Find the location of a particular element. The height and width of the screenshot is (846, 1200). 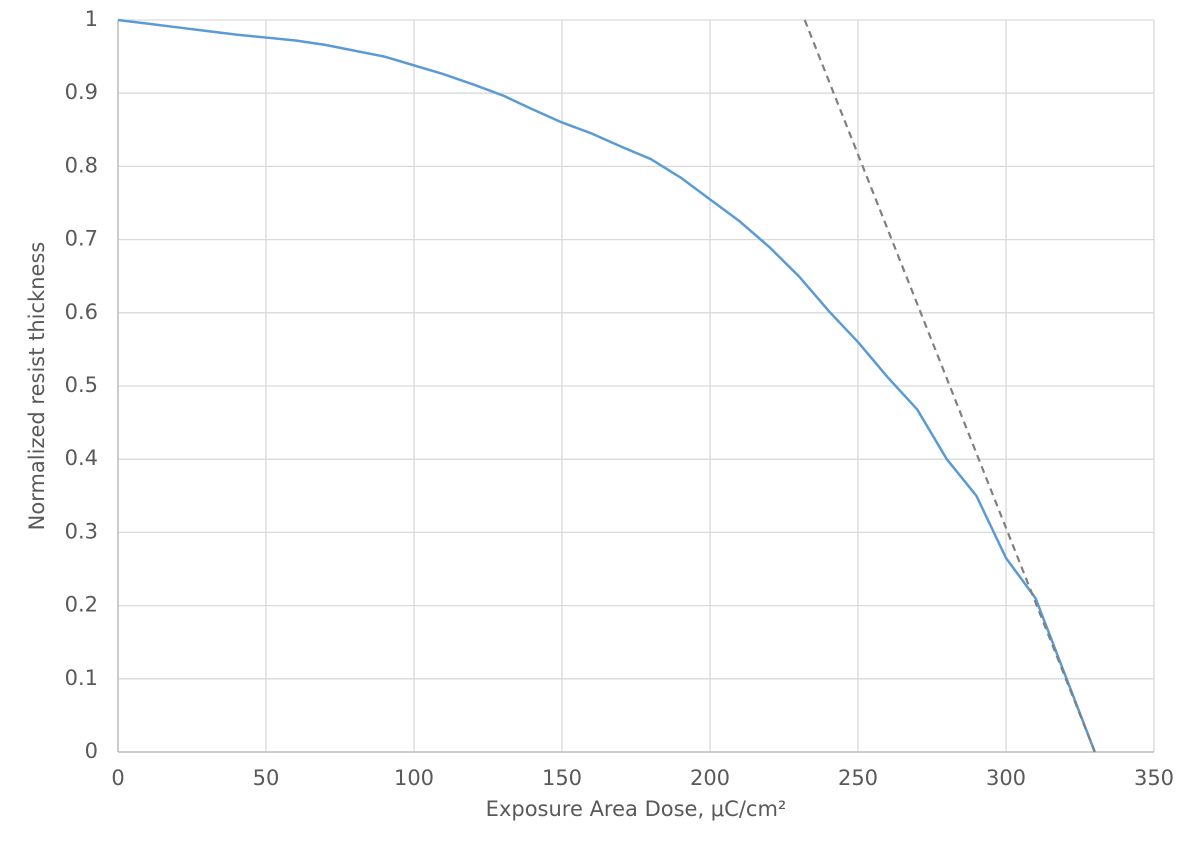

y-tick-label: 0.2 is located at coordinates (81, 605).